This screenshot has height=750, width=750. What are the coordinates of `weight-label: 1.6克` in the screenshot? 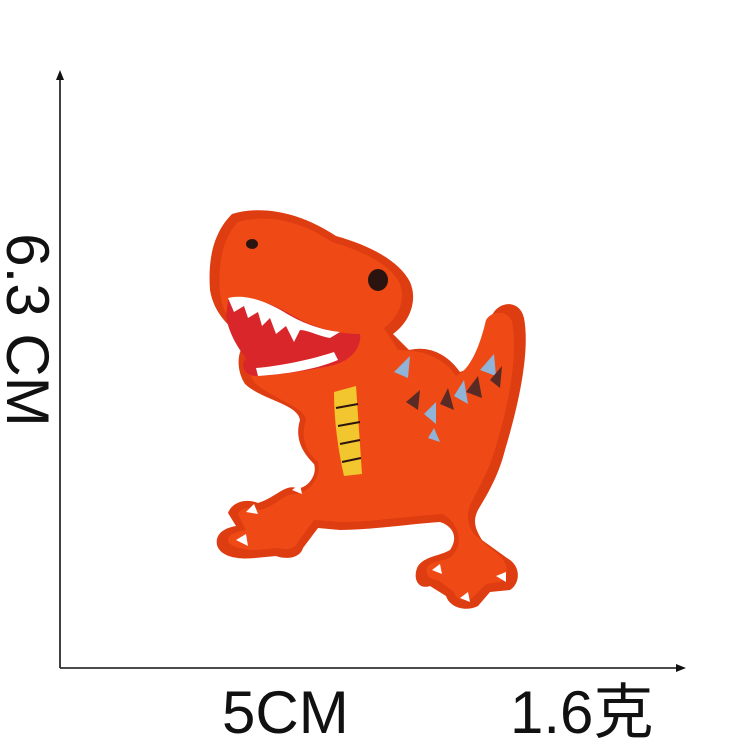 It's located at (582, 712).